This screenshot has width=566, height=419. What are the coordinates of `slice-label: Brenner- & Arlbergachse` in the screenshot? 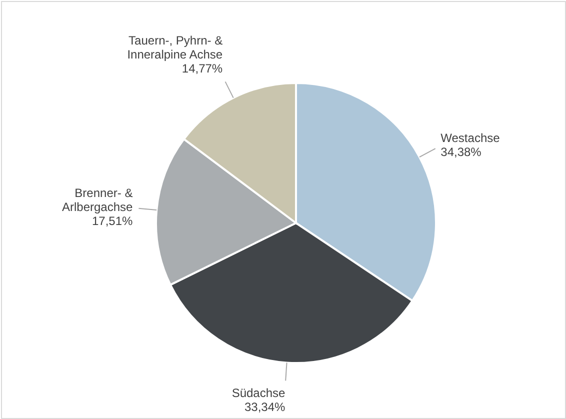 It's located at (98, 200).